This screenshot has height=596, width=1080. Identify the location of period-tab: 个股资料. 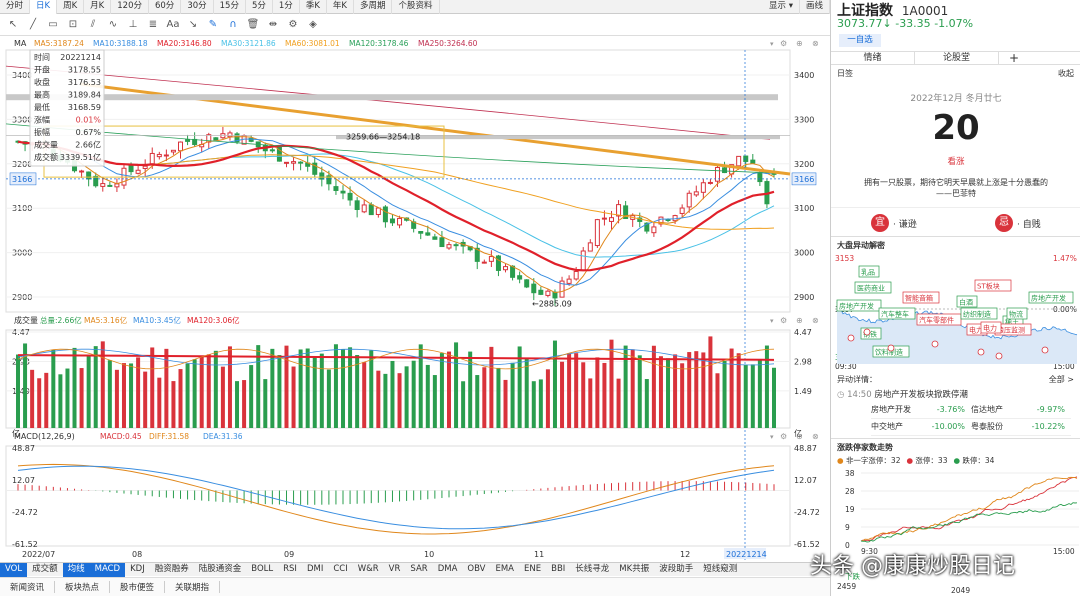
(416, 7).